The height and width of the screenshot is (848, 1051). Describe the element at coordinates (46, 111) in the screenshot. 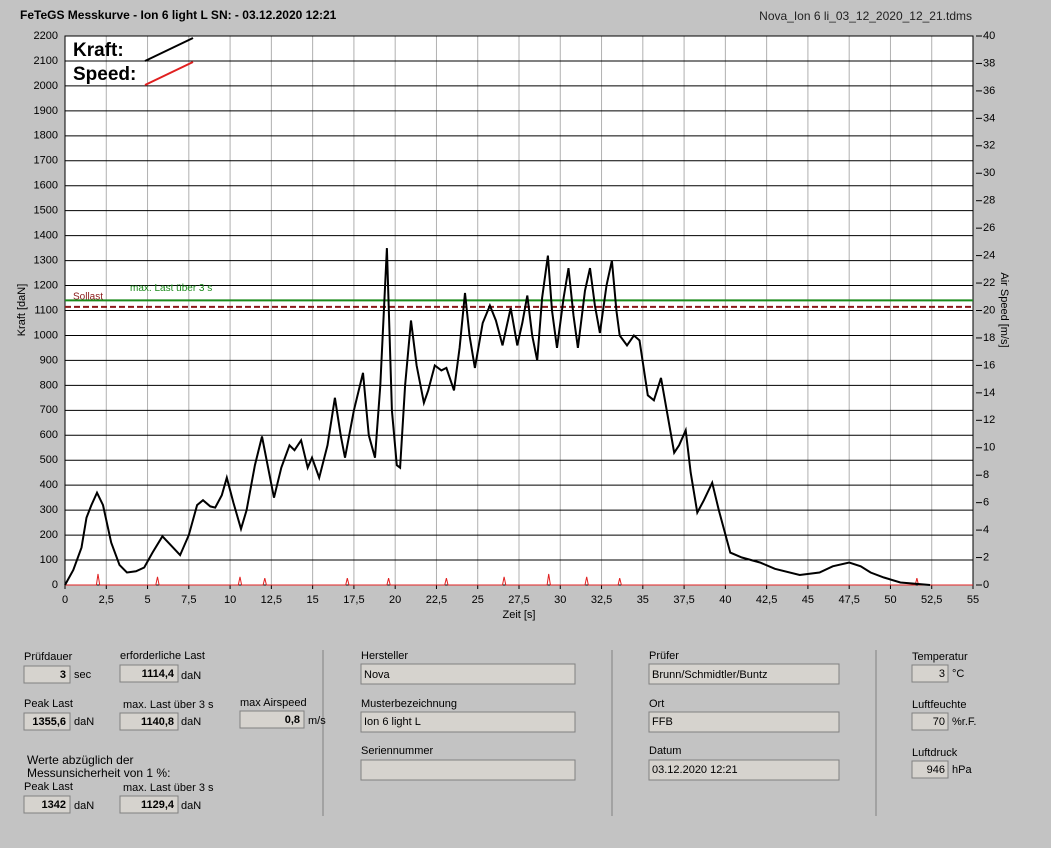

I see `y-tick-label: 1900` at that location.